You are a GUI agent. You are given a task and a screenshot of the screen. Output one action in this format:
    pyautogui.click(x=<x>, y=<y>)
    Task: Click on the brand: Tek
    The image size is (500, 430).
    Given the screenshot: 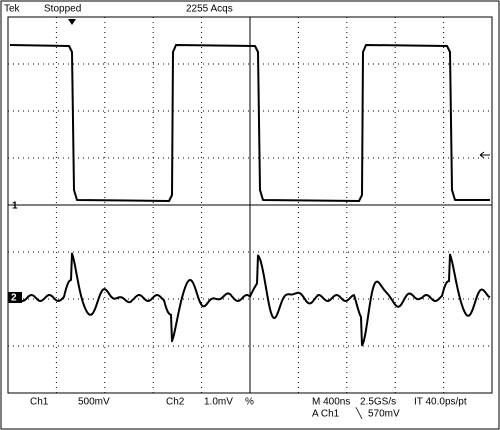 What is the action you would take?
    pyautogui.click(x=12, y=9)
    